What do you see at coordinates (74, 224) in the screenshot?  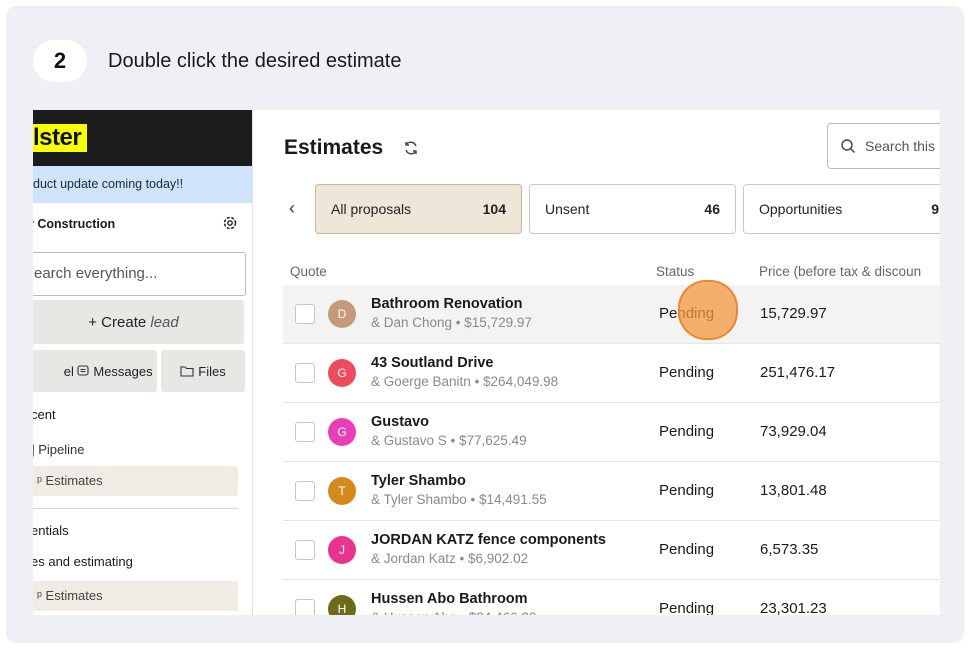 I see `org-name: r Construction` at bounding box center [74, 224].